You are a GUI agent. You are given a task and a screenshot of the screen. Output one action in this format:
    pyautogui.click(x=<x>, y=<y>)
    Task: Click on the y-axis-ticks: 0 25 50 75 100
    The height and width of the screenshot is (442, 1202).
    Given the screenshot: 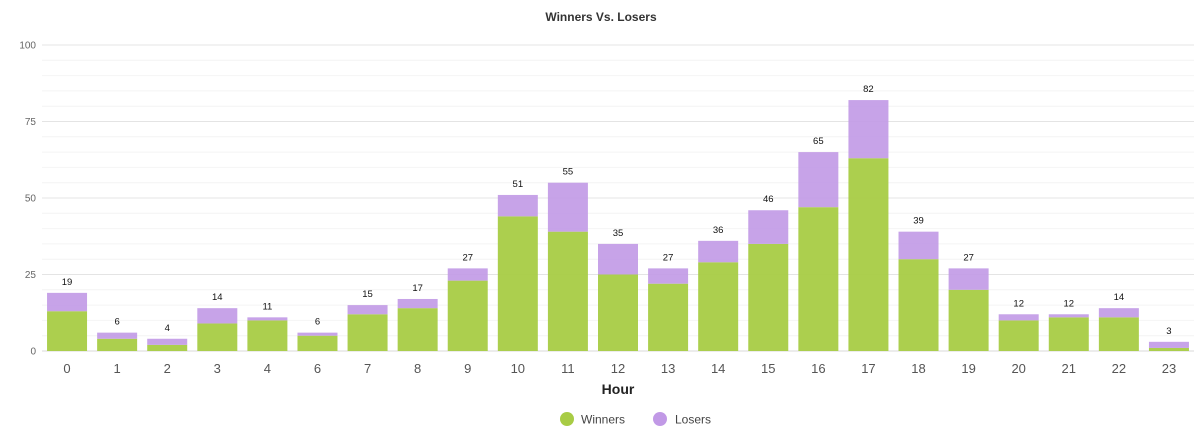 What is the action you would take?
    pyautogui.click(x=27, y=199)
    